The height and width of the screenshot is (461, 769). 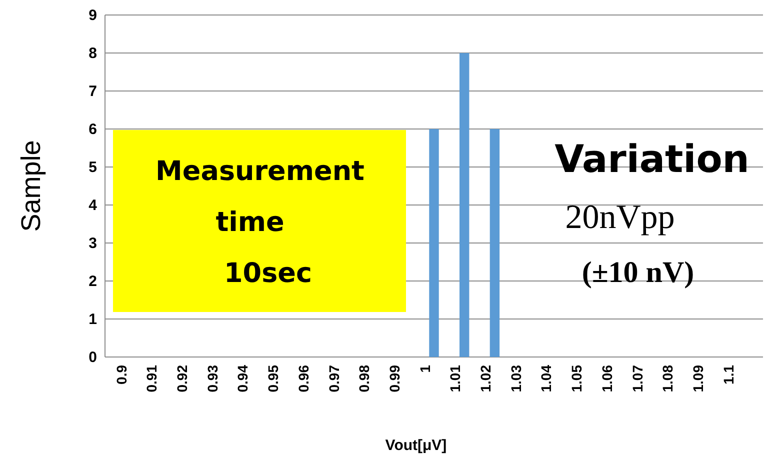 What do you see at coordinates (620, 217) in the screenshot?
I see `annotation: 20nVpp` at bounding box center [620, 217].